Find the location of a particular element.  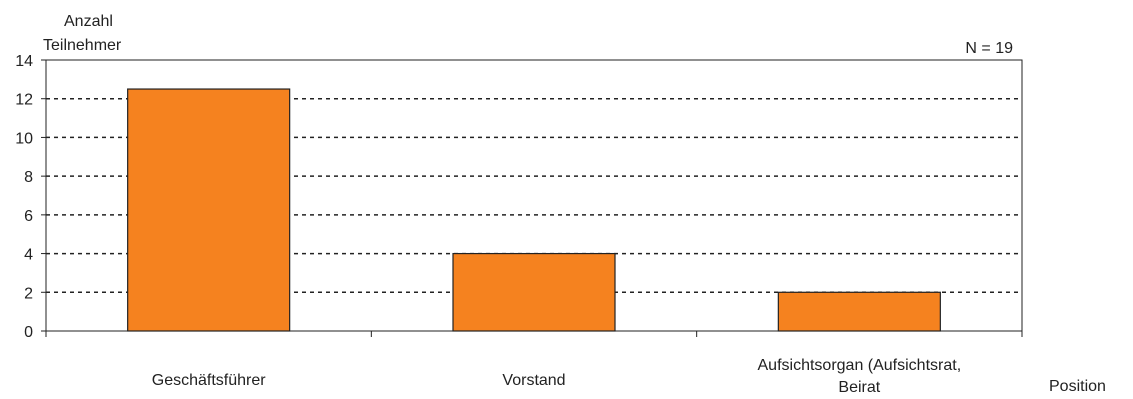

y-tick-label-2: 4 is located at coordinates (28, 255).